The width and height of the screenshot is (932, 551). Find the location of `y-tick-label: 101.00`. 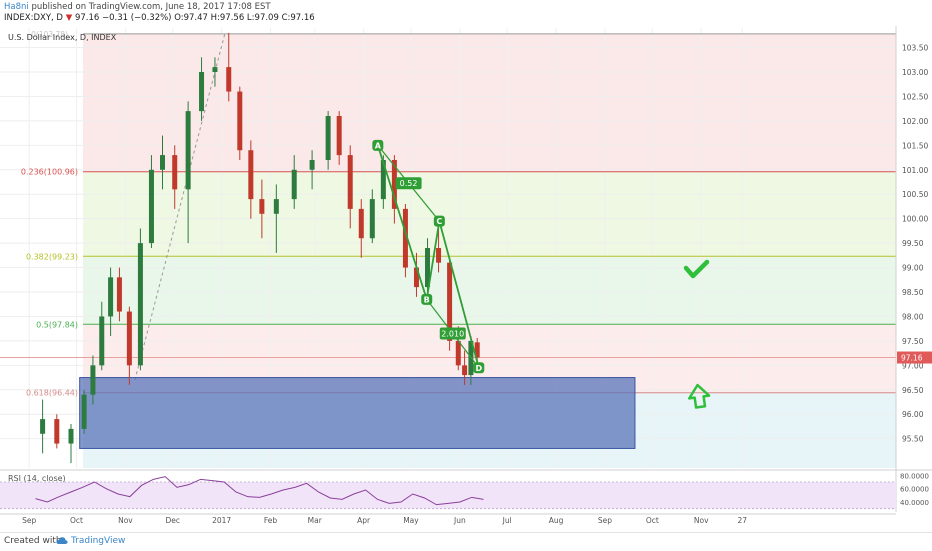

y-tick-label: 101.00 is located at coordinates (915, 170).